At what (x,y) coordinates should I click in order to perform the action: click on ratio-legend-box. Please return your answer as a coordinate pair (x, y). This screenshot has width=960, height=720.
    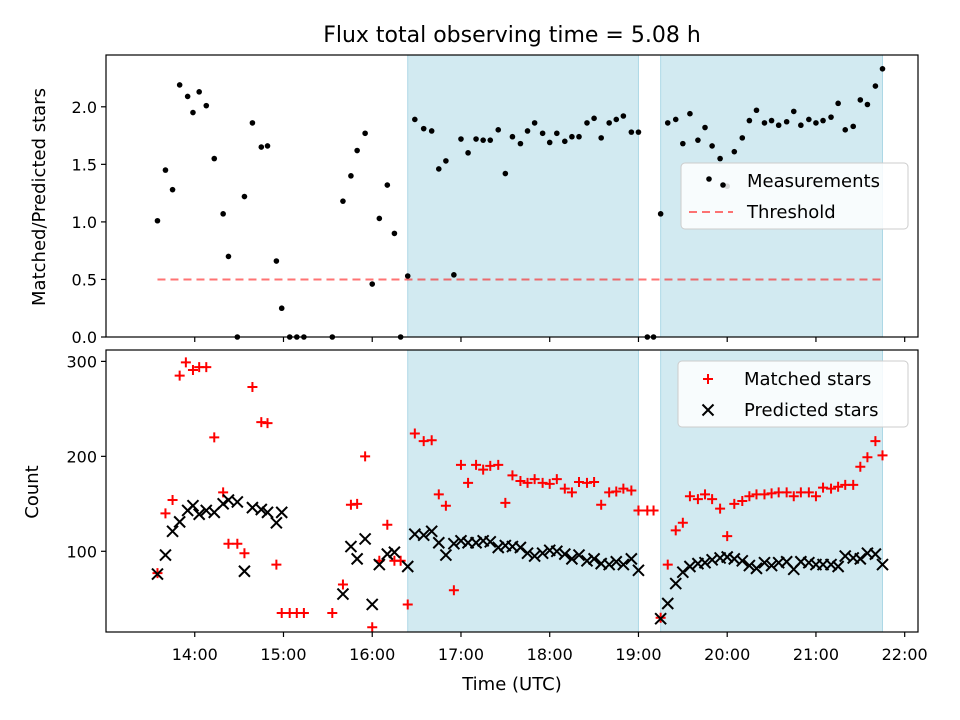
    Looking at the image, I should click on (794, 196).